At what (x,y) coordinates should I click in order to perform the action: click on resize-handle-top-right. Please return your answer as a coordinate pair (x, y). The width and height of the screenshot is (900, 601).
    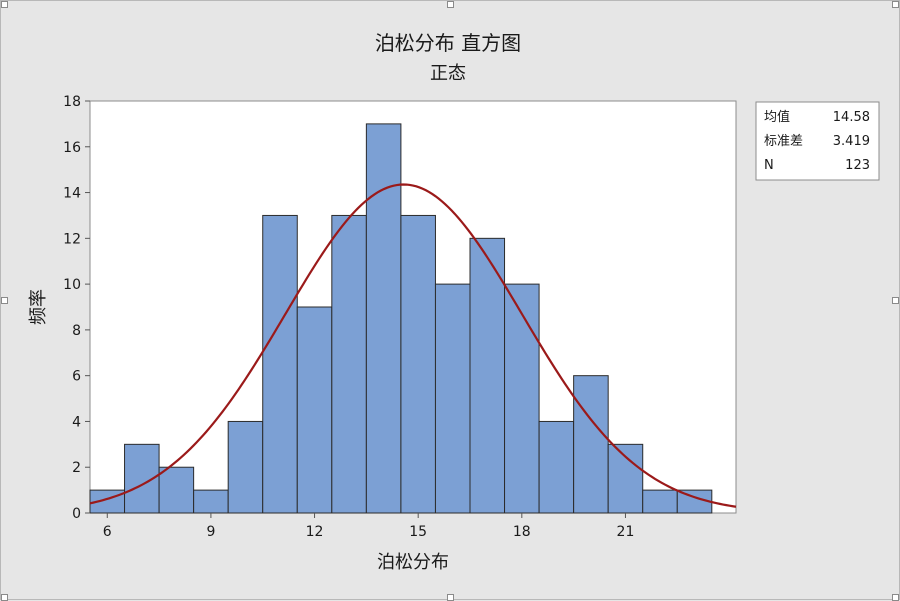
    Looking at the image, I should click on (895, 4).